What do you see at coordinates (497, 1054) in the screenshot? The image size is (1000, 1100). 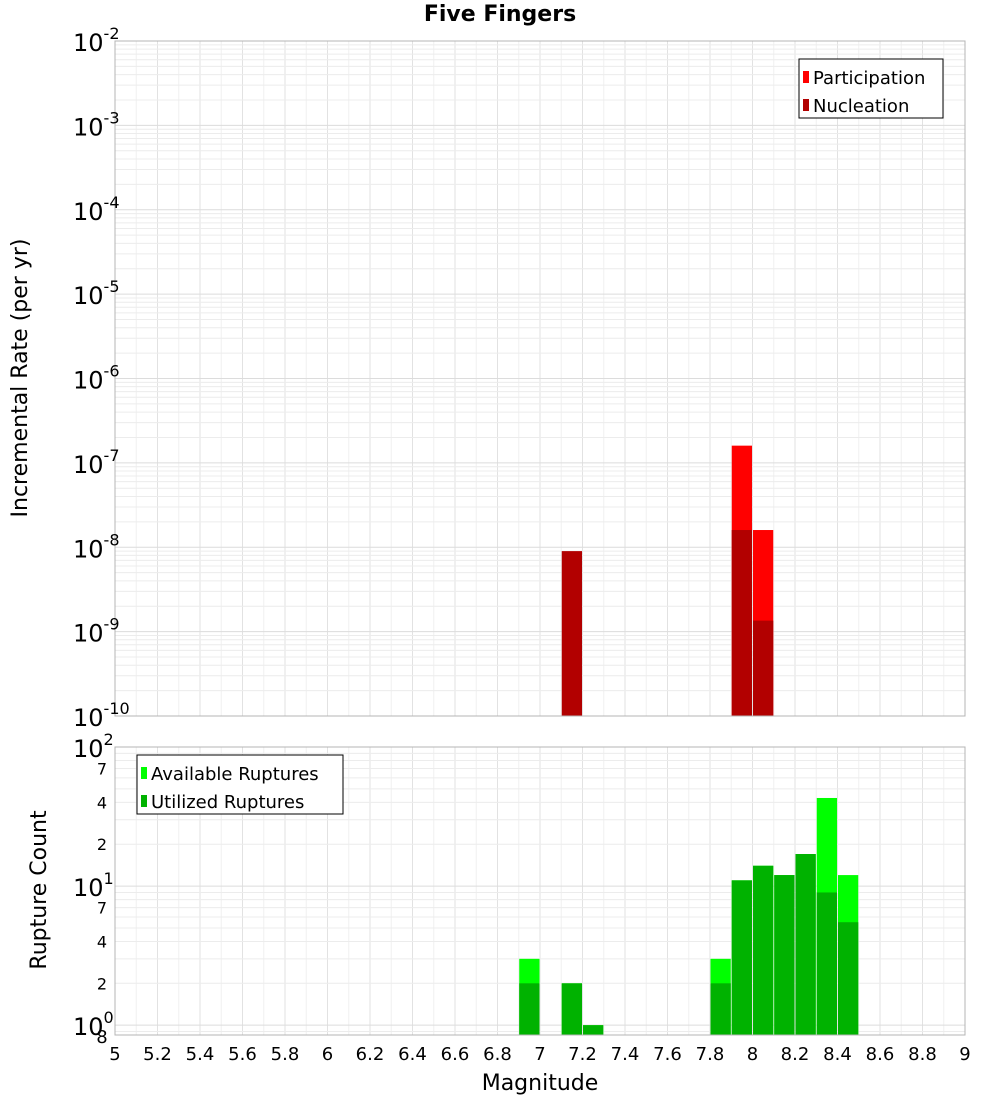 I see `x-tick-label: 6.8` at bounding box center [497, 1054].